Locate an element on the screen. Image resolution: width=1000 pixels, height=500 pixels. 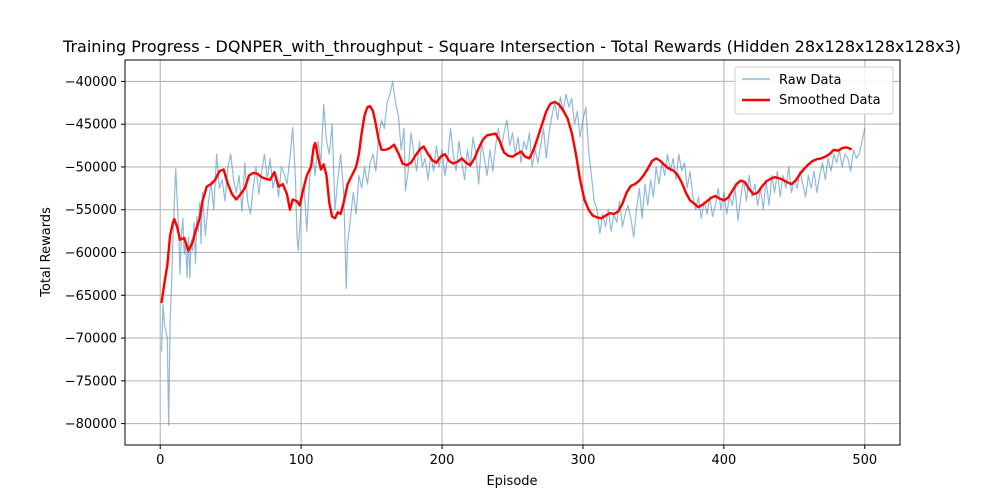
y-axis-label: Total Rewards is located at coordinates (46, 252).